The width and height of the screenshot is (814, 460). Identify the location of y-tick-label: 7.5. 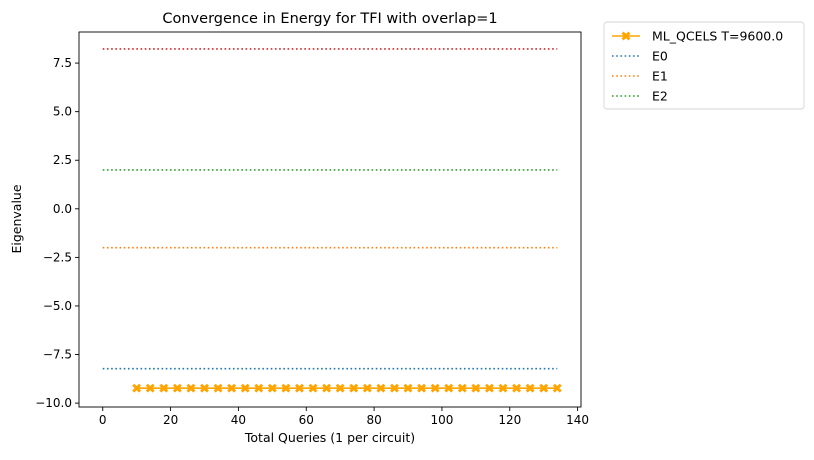
(62, 63).